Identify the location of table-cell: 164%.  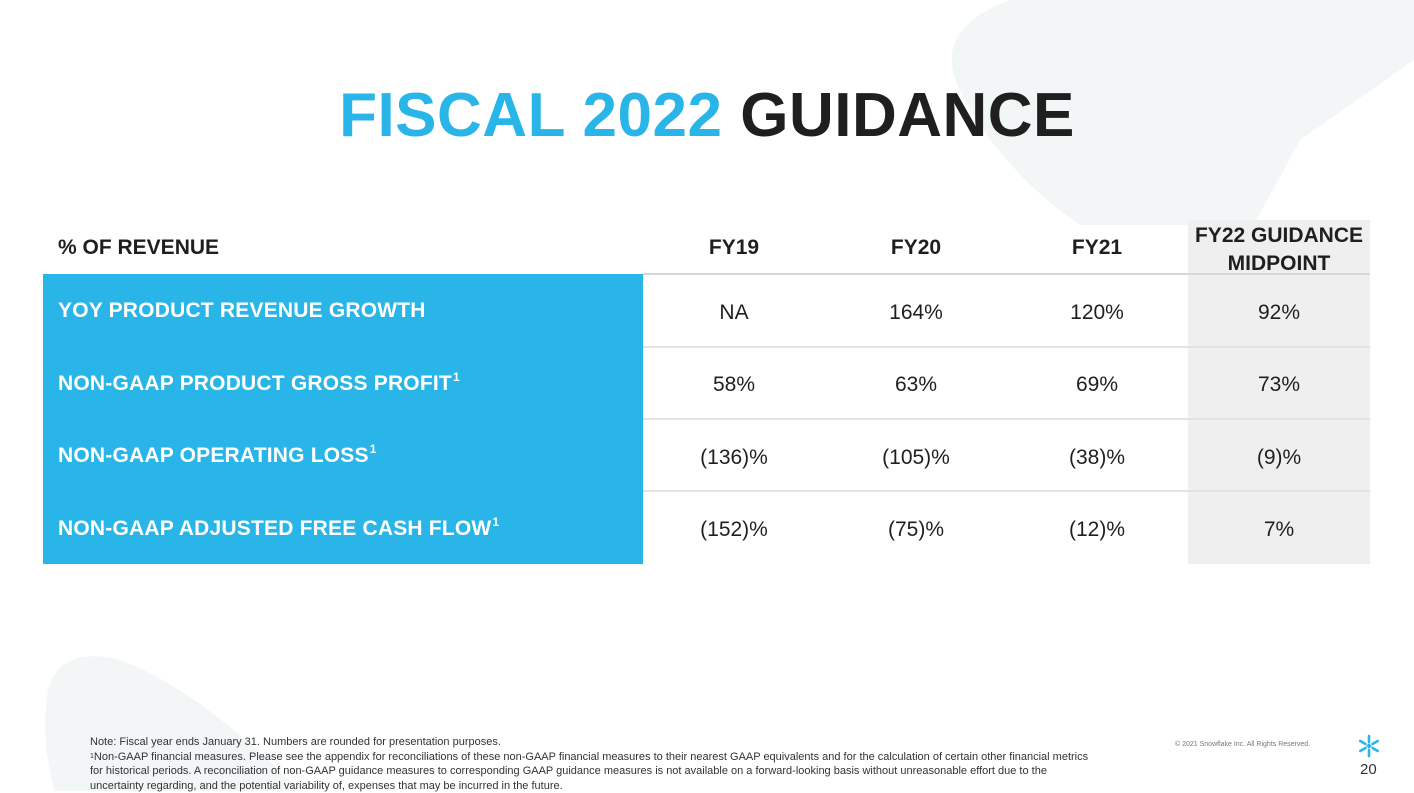
(916, 313).